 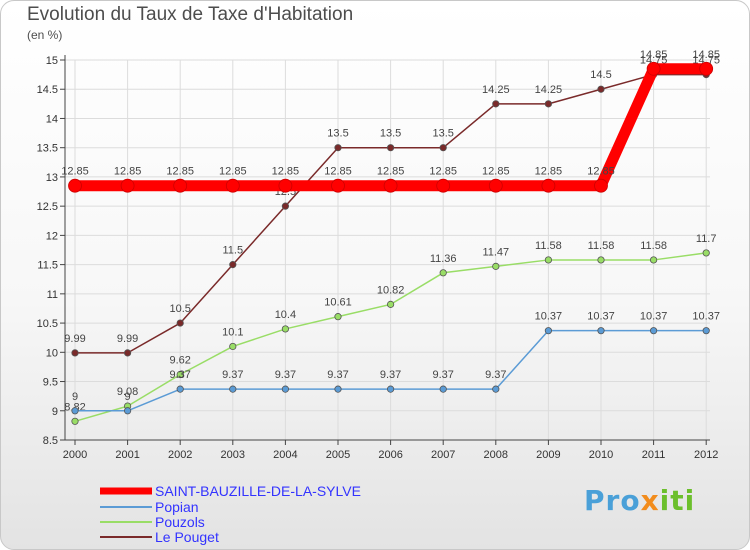 I want to click on y-tick-label: 12, so click(x=52, y=236).